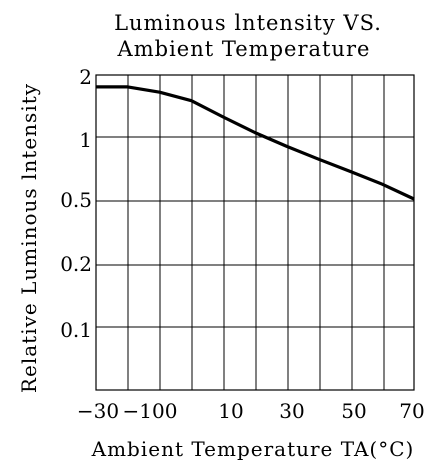 This screenshot has width=446, height=464. Describe the element at coordinates (76, 264) in the screenshot. I see `y-tick-label-3: 0.2` at that location.